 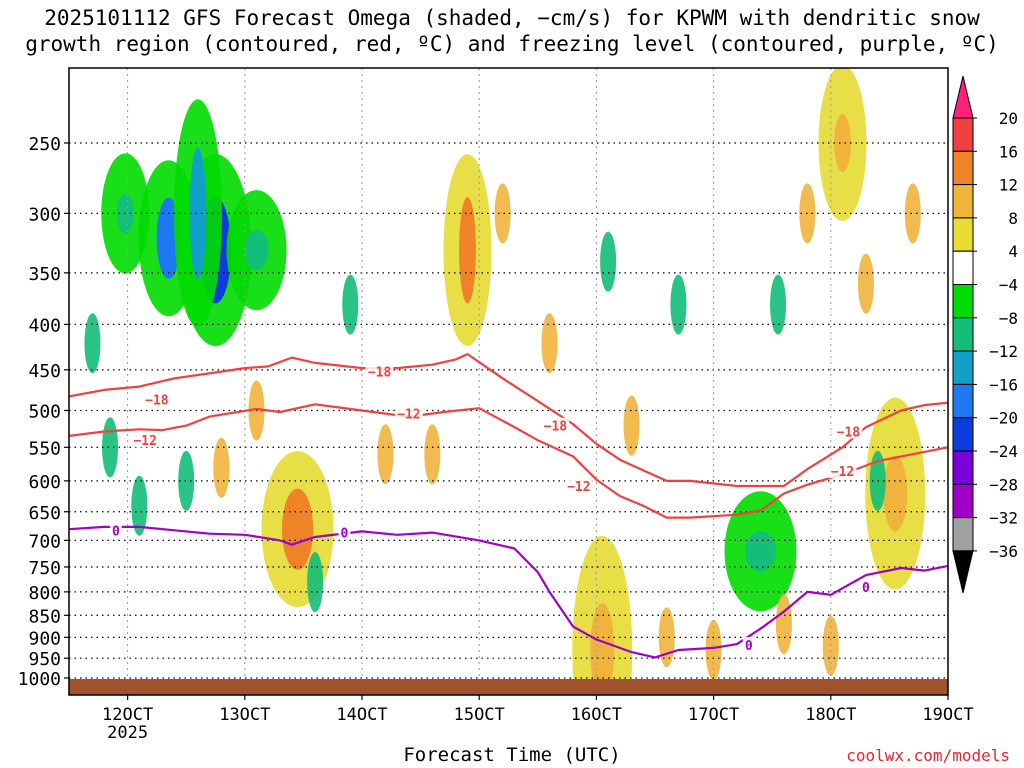 What do you see at coordinates (44, 144) in the screenshot?
I see `y-tick-label: 250` at bounding box center [44, 144].